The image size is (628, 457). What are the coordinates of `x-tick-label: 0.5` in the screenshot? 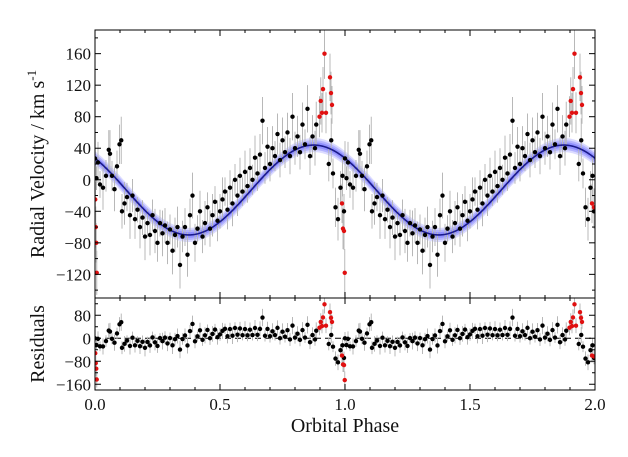 It's located at (219, 404).